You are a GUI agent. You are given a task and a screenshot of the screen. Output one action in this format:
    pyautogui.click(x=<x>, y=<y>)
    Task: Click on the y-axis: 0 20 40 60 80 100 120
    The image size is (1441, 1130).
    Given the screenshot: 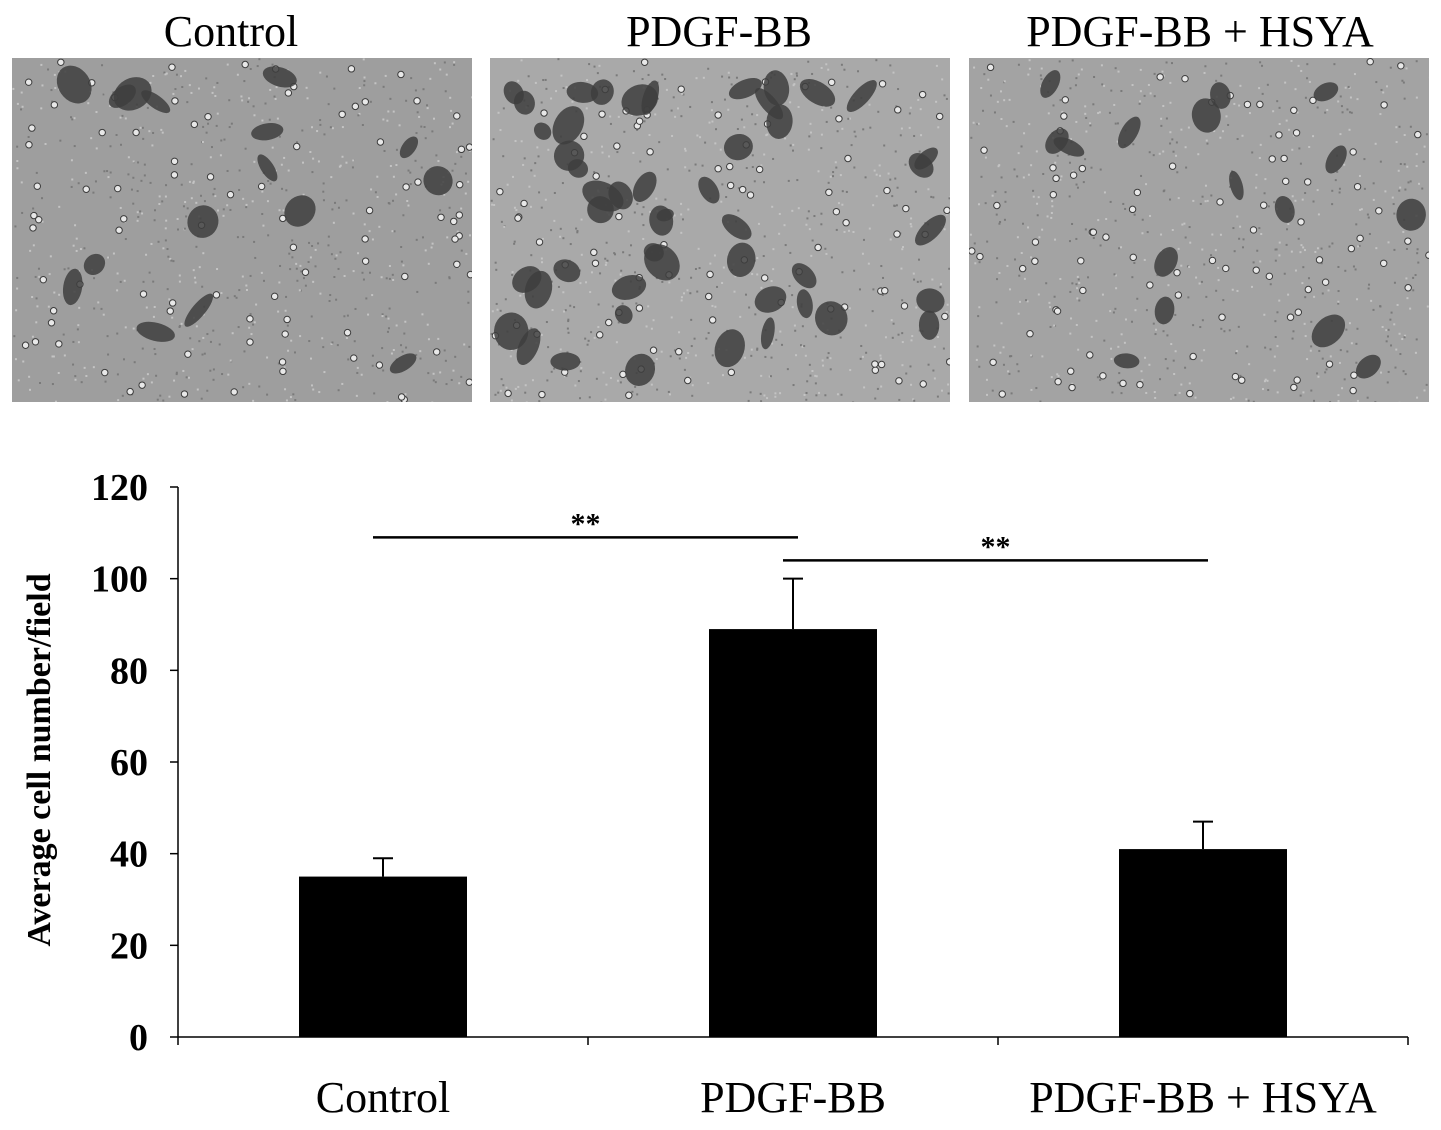 What is the action you would take?
    pyautogui.click(x=135, y=763)
    